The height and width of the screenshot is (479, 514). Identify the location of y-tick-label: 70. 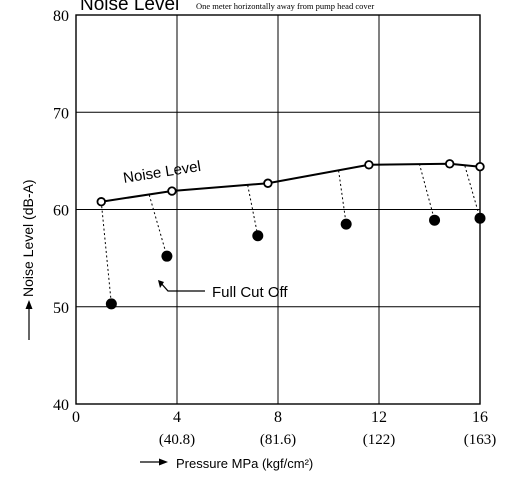
(61, 113).